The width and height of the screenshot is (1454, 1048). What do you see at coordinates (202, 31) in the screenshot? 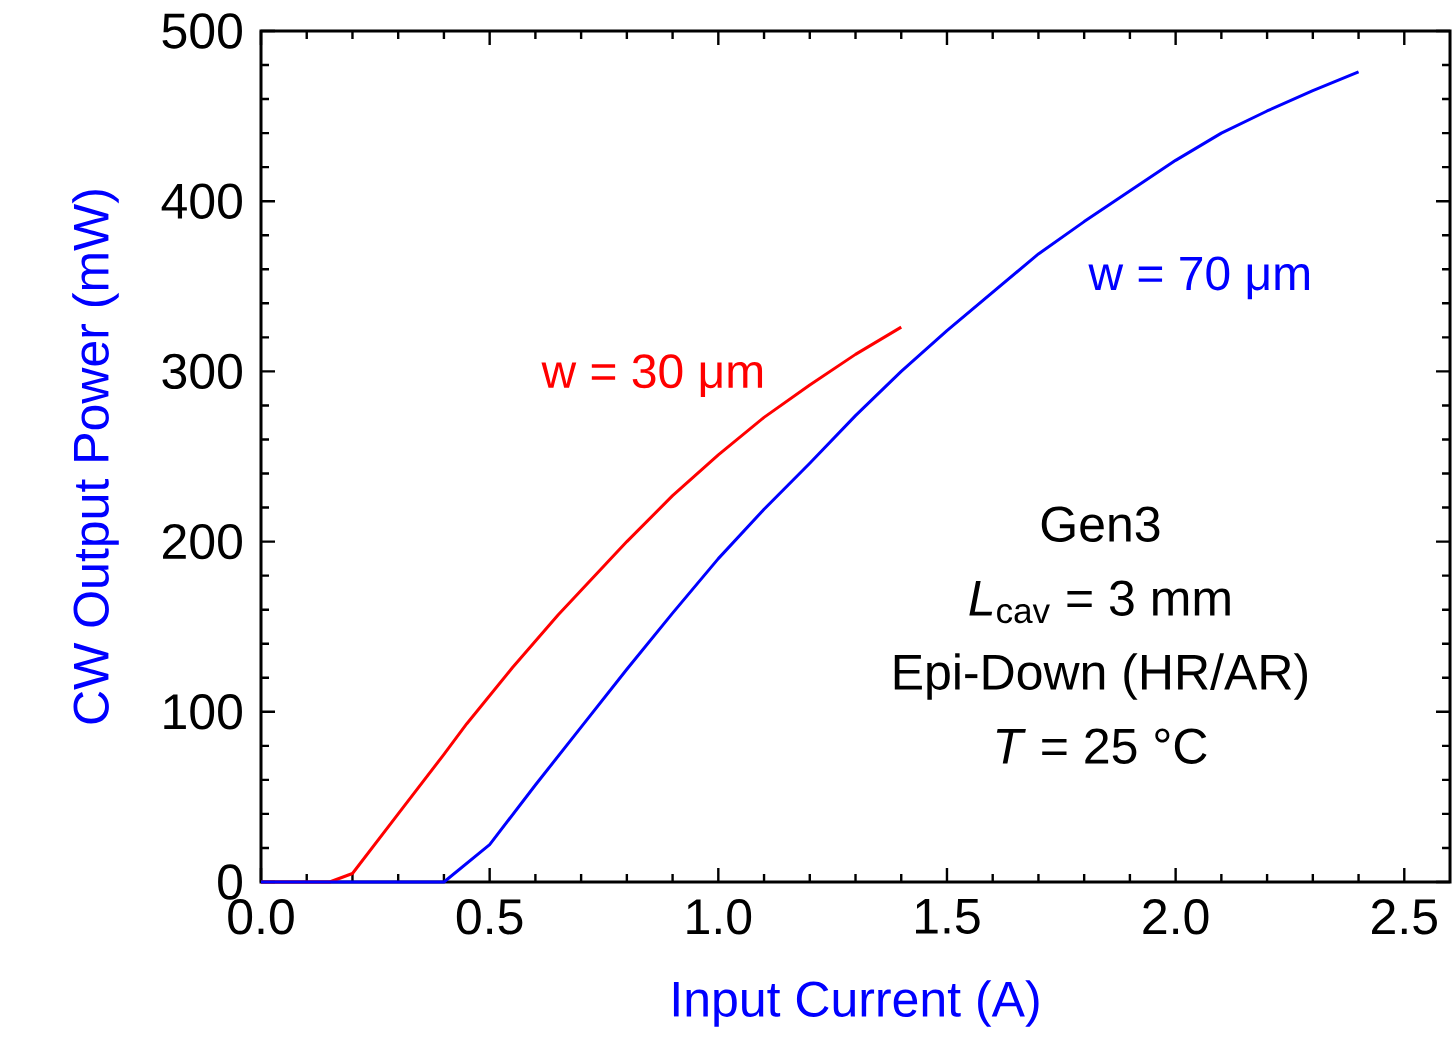
I see `y-tick-label: 500` at bounding box center [202, 31].